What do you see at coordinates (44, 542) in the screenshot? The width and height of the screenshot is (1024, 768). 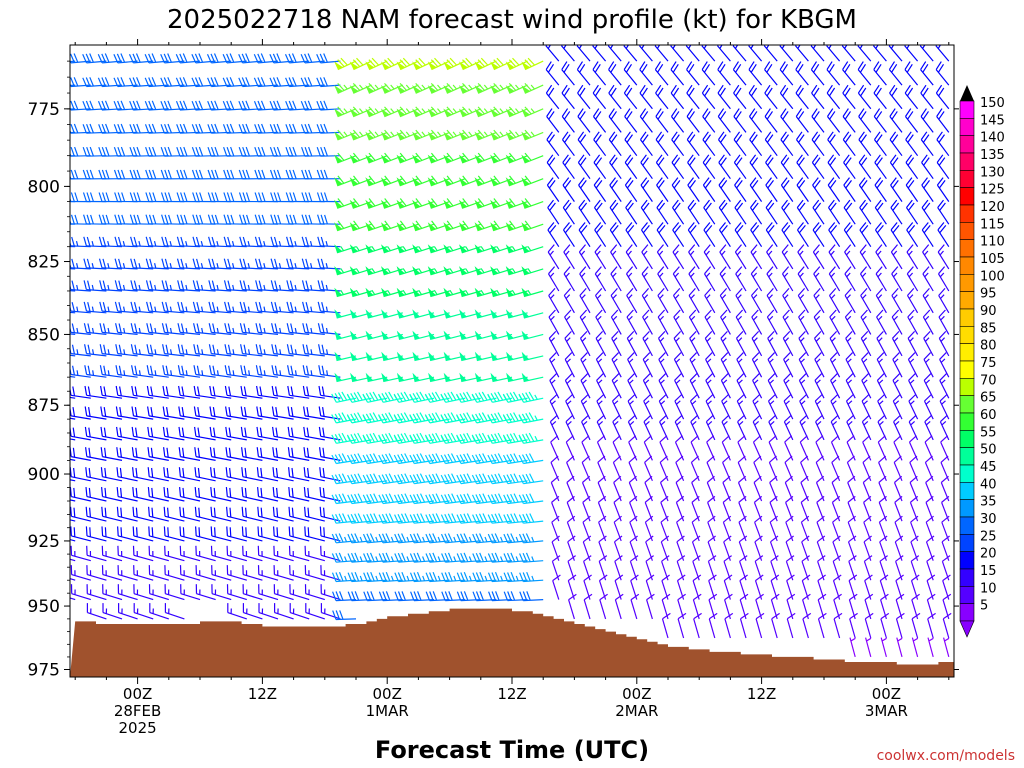 I see `y-tick-label: 925` at bounding box center [44, 542].